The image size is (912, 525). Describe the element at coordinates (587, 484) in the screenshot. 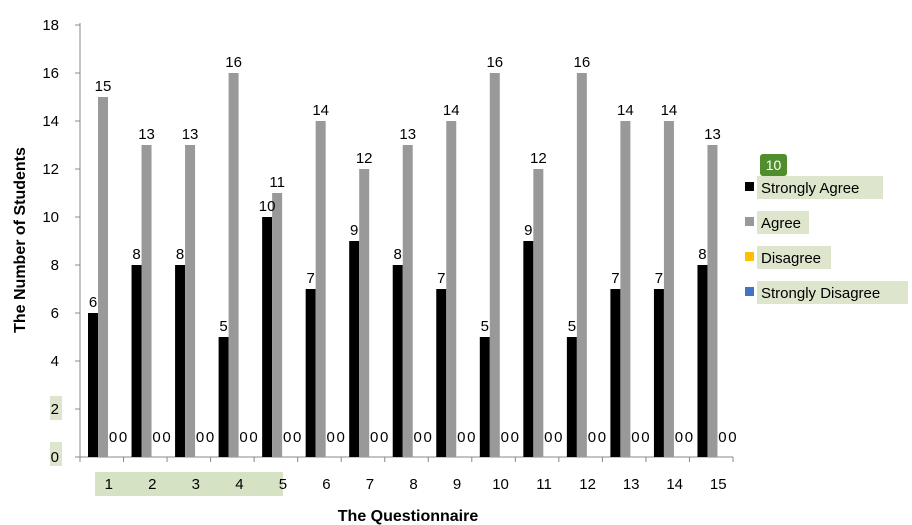

I see `x-tick-label: 12` at that location.